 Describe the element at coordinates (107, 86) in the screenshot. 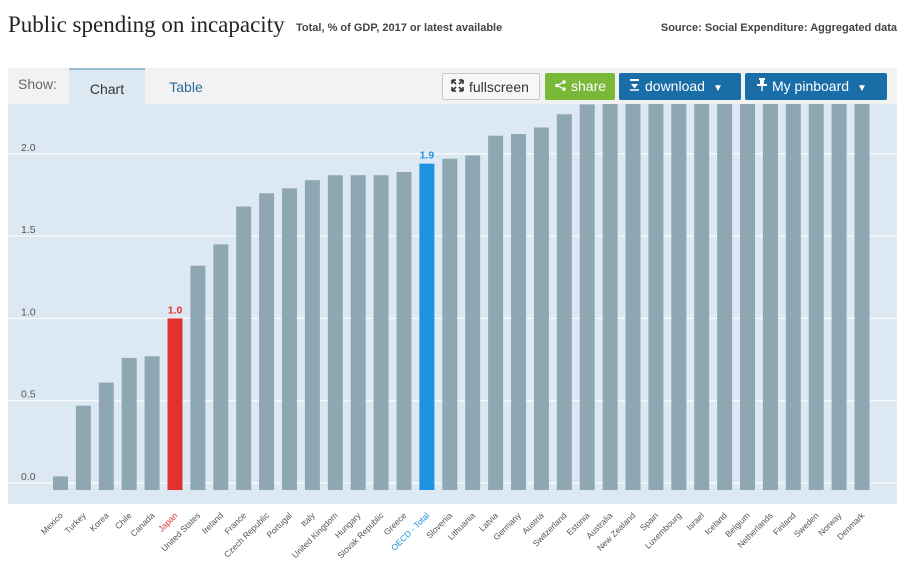

I see `tab-chart: Chart` at that location.